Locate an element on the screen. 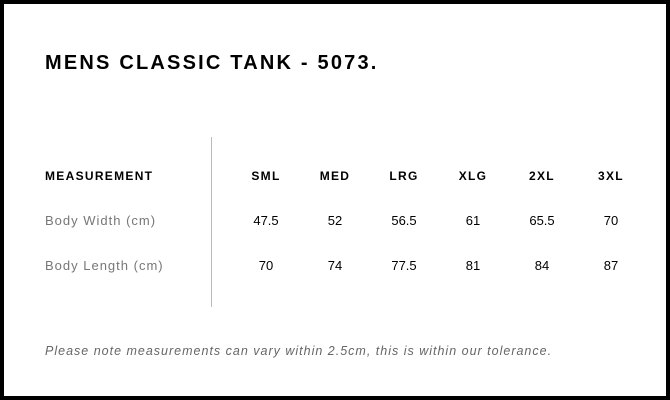 The height and width of the screenshot is (400, 670). column-divider is located at coordinates (211, 222).